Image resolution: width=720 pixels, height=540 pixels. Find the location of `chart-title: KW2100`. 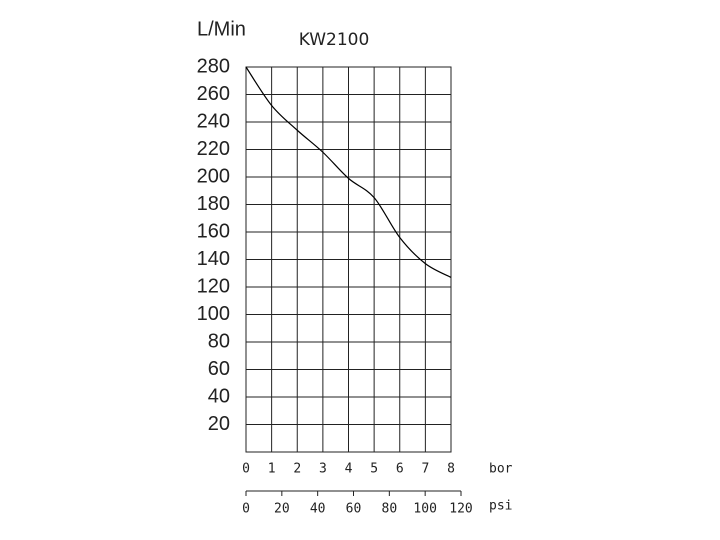

chart-title: KW2100 is located at coordinates (334, 40).